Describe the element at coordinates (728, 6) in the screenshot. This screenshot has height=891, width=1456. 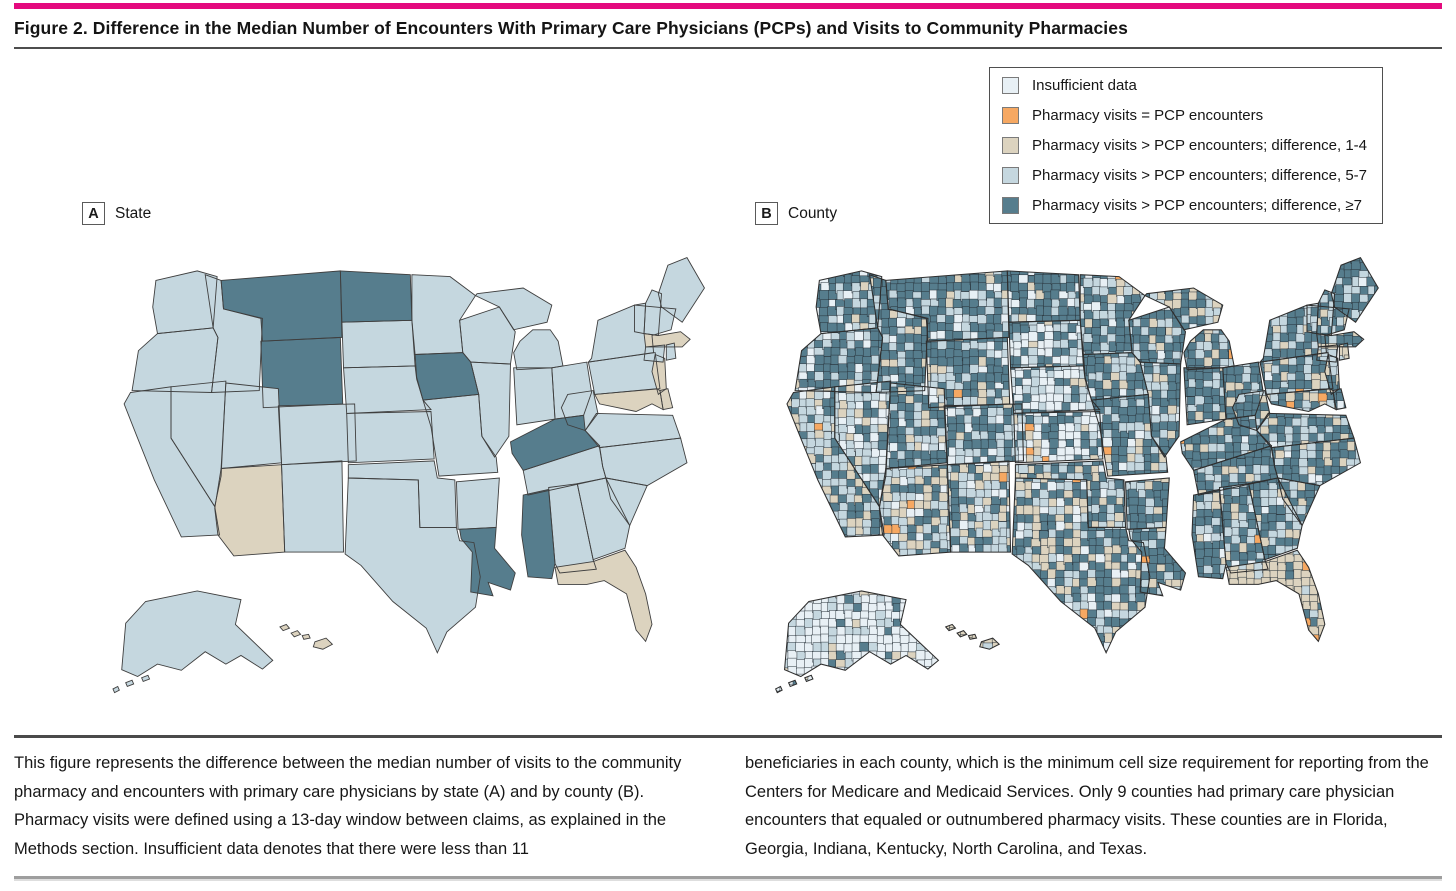
I see `accent-bar` at that location.